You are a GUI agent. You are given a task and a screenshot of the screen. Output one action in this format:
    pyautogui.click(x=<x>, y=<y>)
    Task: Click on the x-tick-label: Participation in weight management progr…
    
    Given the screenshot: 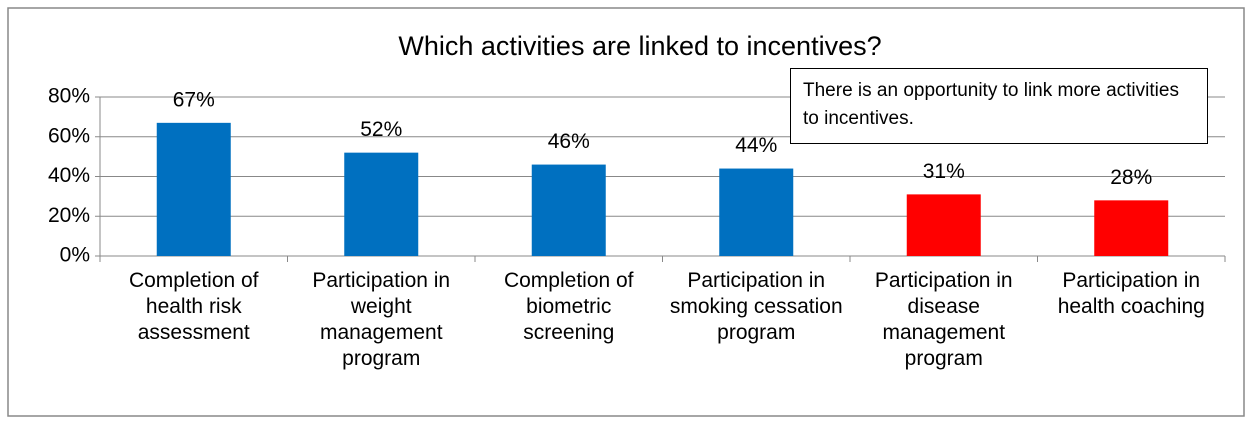 What is the action you would take?
    pyautogui.click(x=381, y=319)
    